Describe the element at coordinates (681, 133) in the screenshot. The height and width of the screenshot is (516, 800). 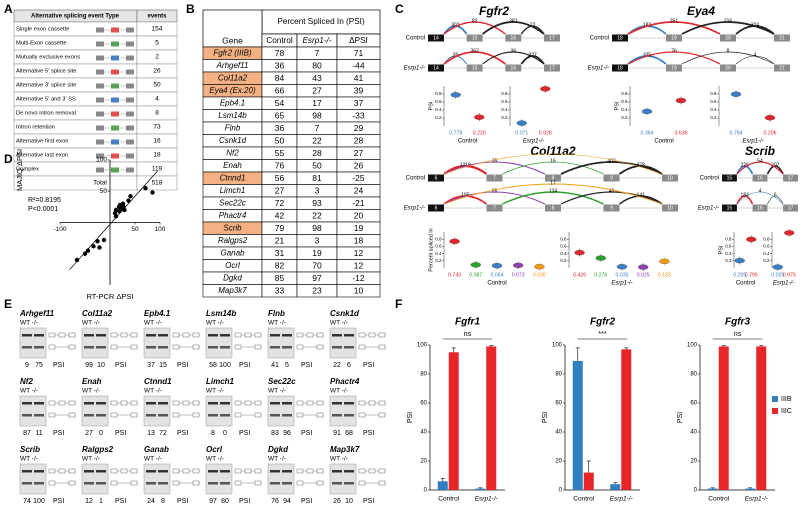
I see `psi-label: 0.636` at that location.